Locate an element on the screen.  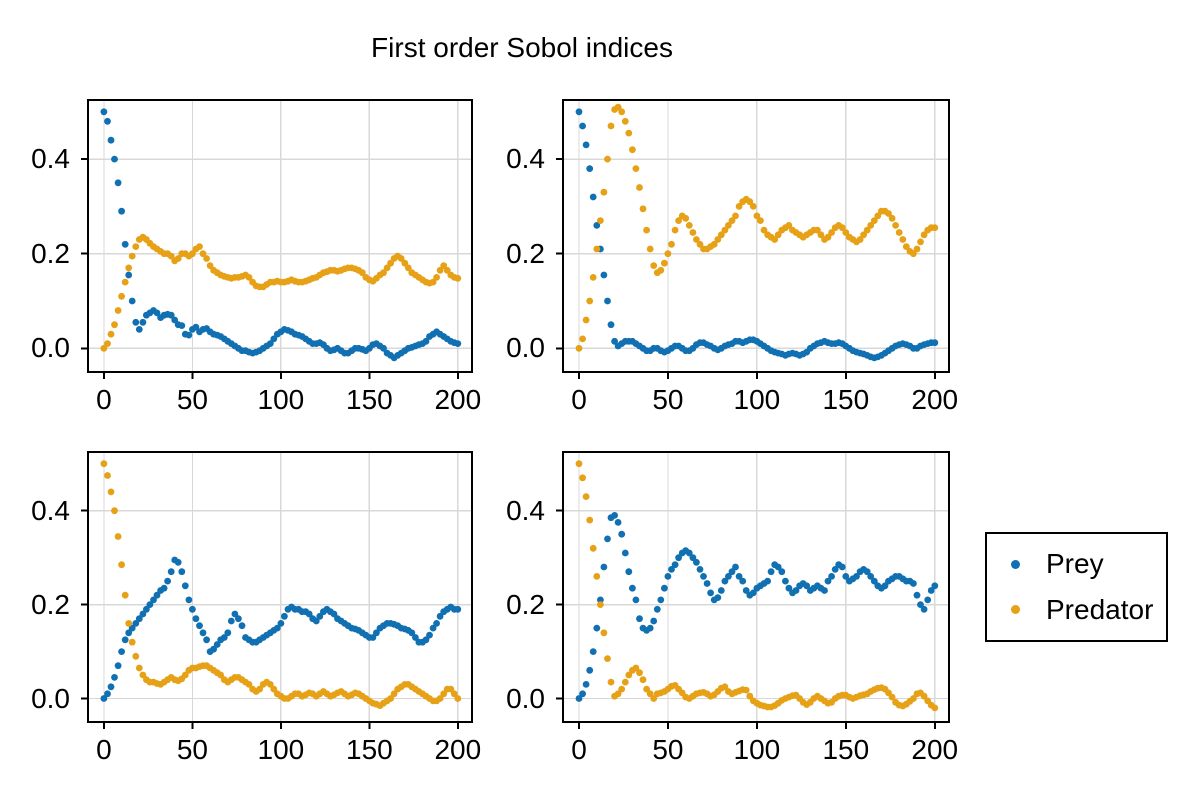
predator-marker-icon is located at coordinates (1015, 610).